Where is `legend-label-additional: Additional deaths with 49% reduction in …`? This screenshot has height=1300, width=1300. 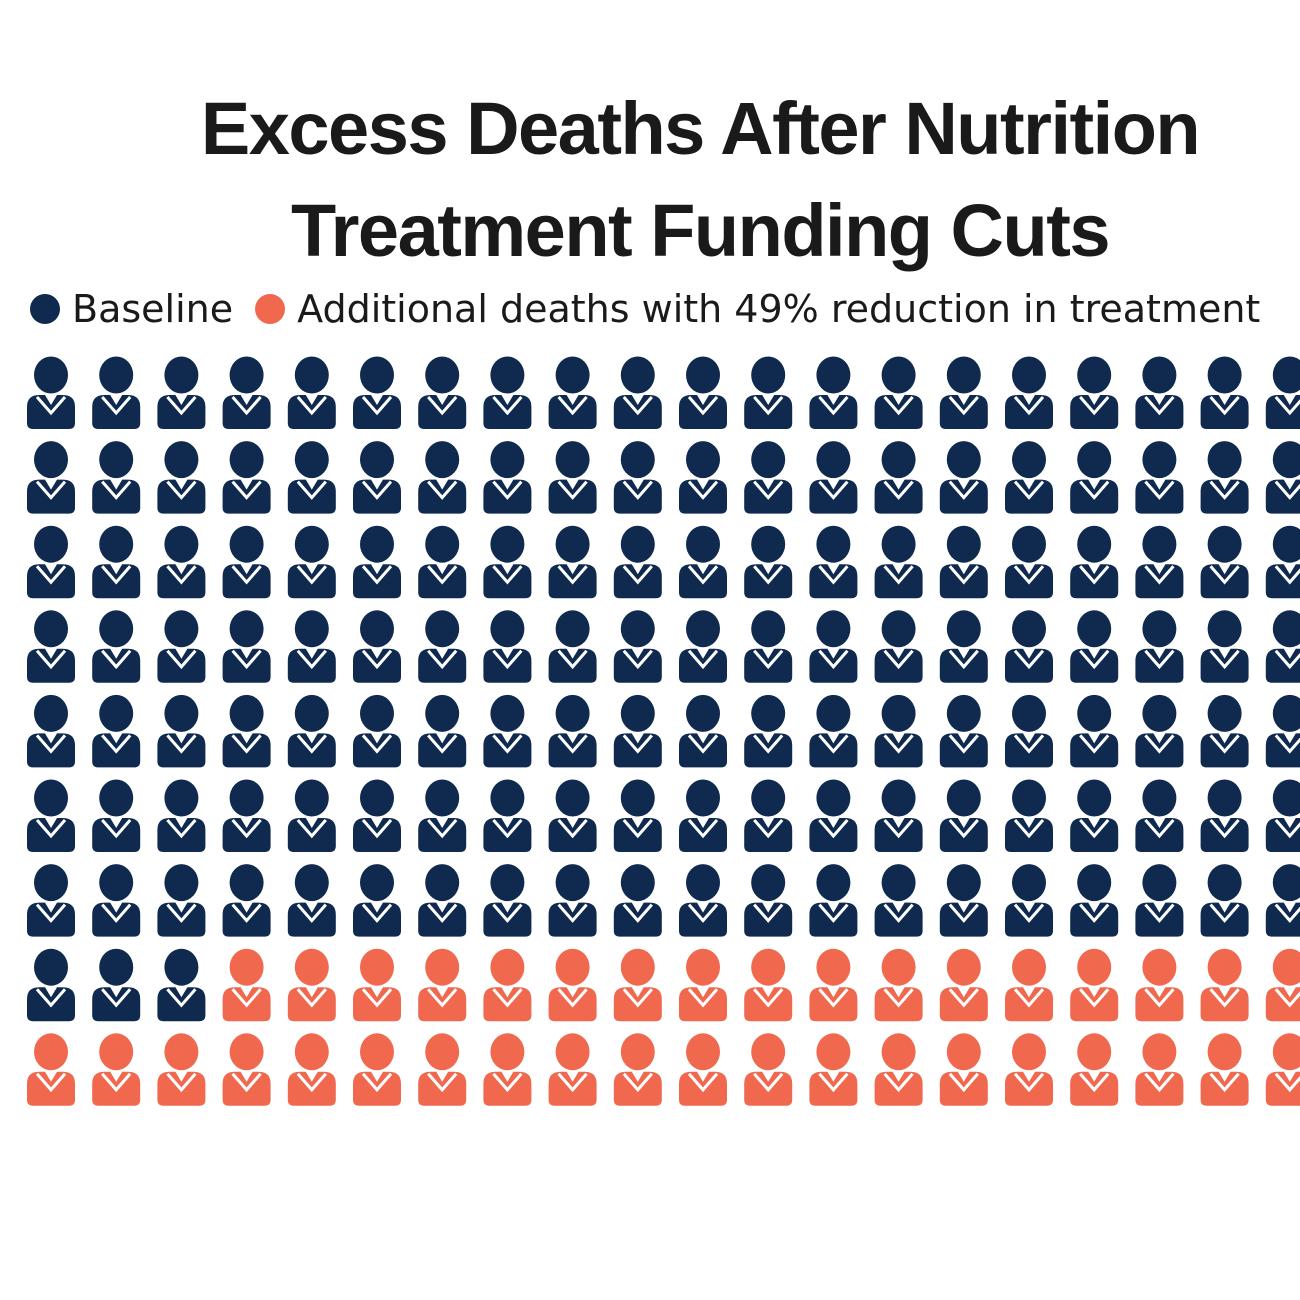 legend-label-additional: Additional deaths with 49% reduction in … is located at coordinates (779, 309).